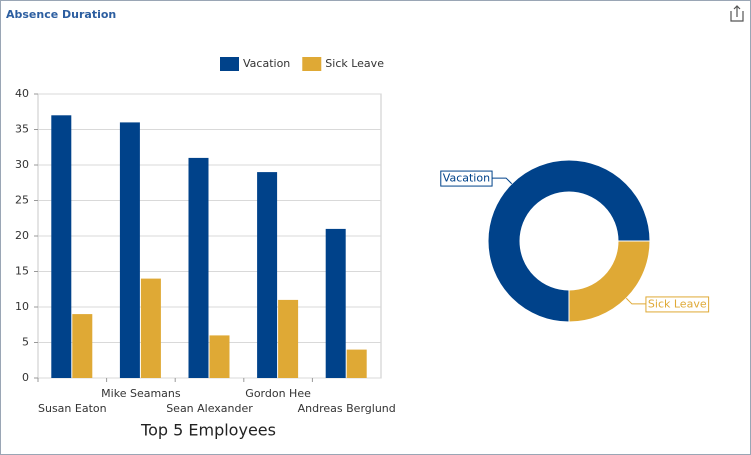 Image resolution: width=751 pixels, height=455 pixels. Describe the element at coordinates (25, 377) in the screenshot. I see `y-tick-label: 0` at that location.